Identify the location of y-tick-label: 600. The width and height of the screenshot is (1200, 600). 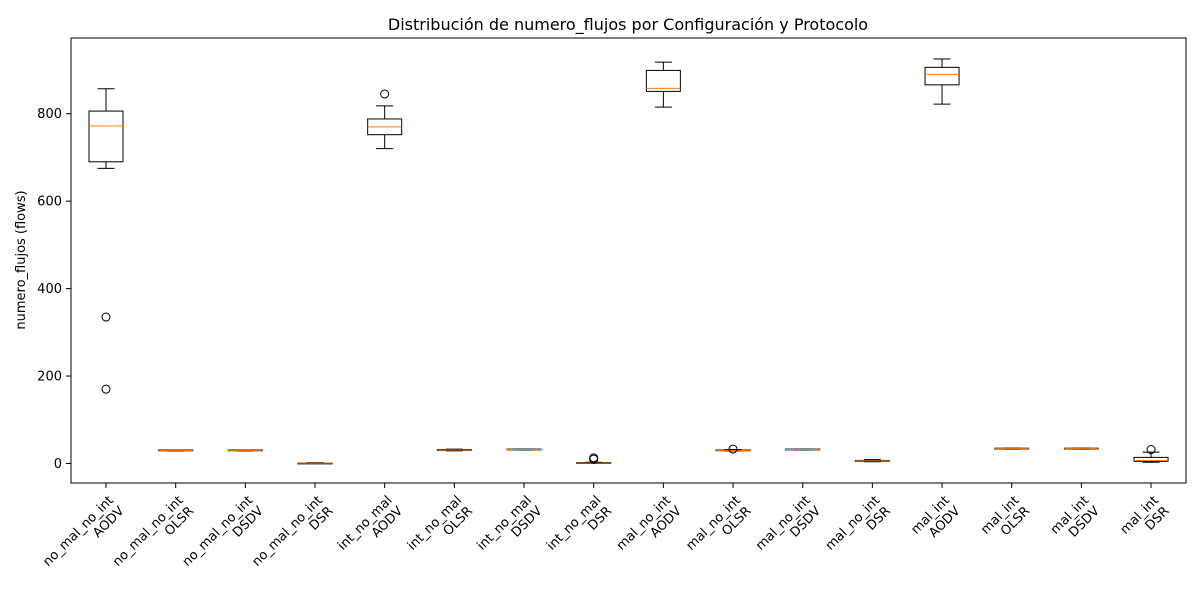
(49, 202).